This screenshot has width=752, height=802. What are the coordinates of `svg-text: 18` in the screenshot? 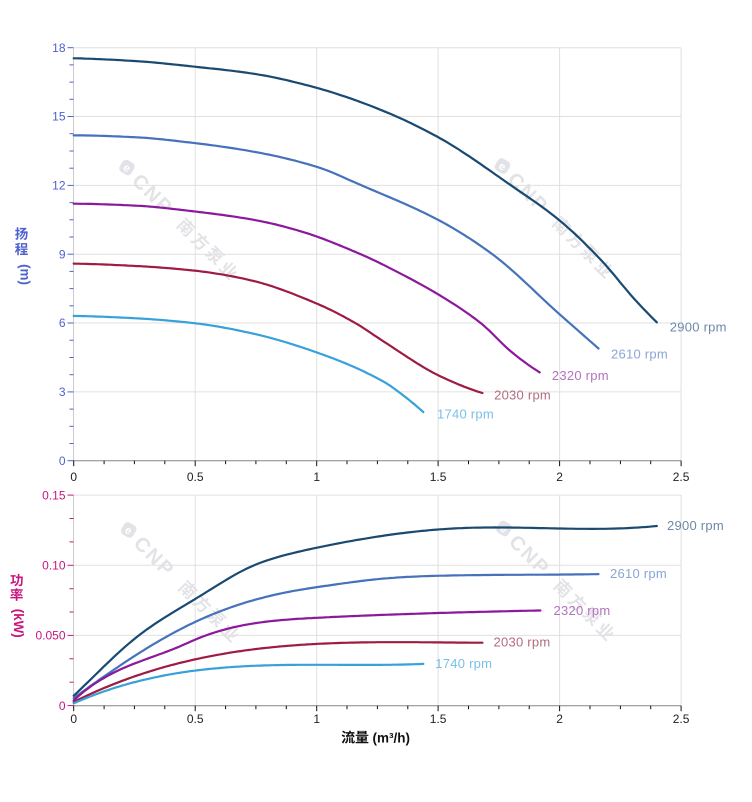 It's located at (59, 48).